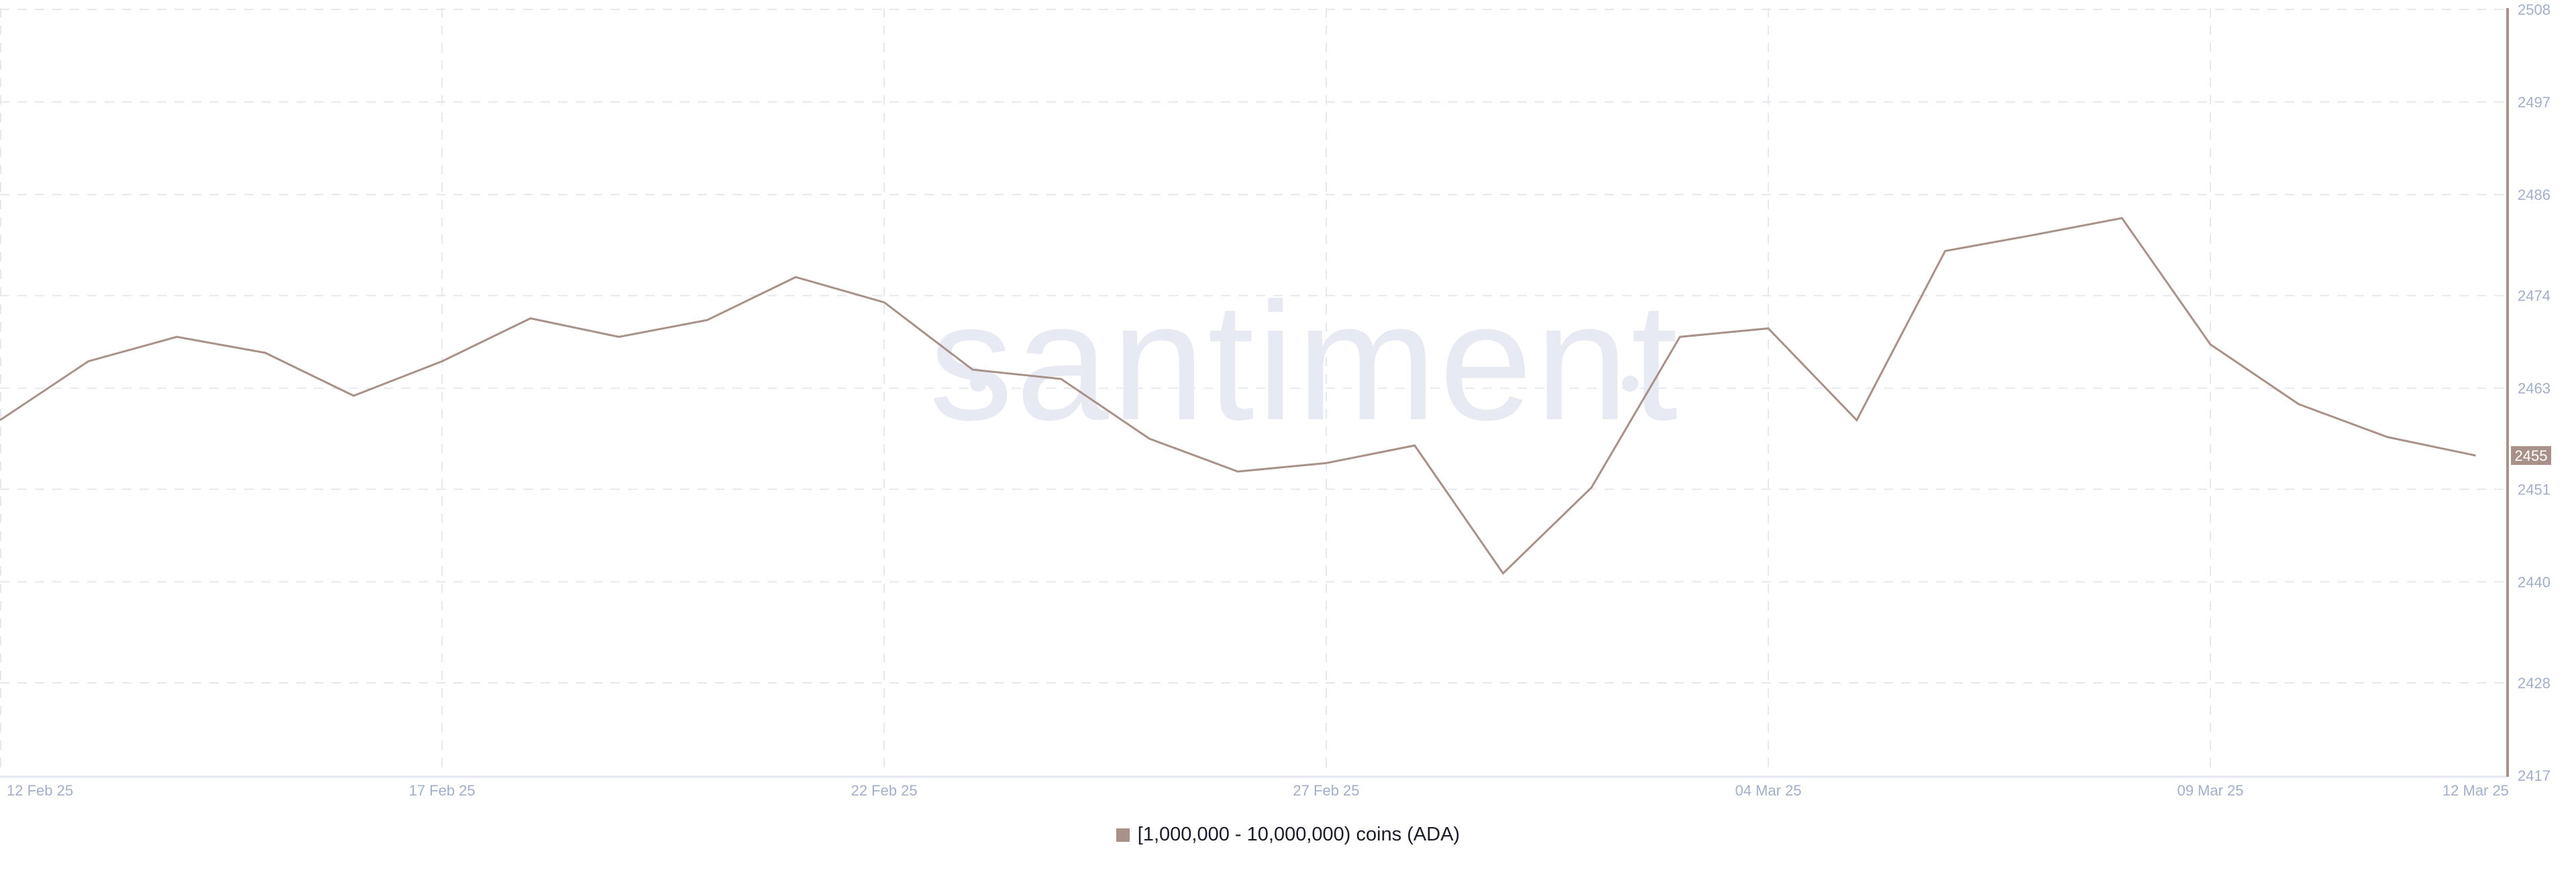 This screenshot has width=2576, height=872. I want to click on legend-swatch, so click(1123, 835).